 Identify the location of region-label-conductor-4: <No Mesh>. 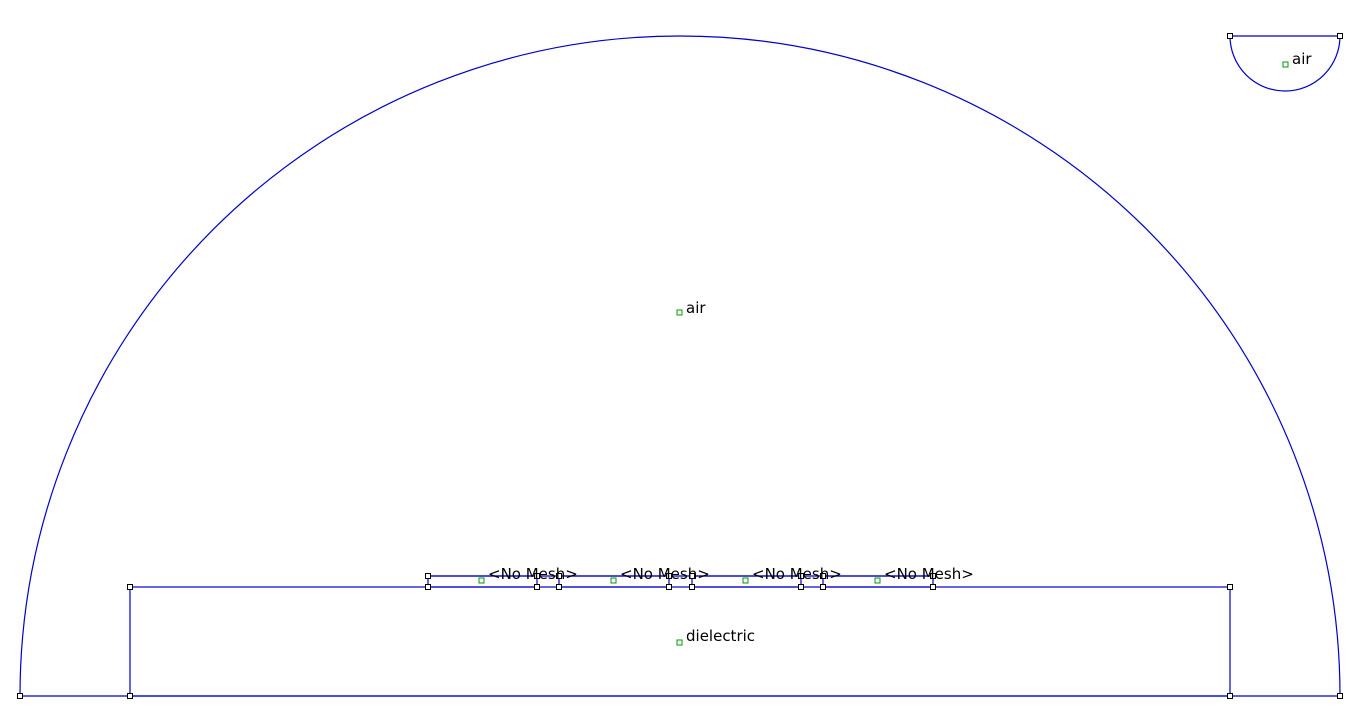
(924, 574).